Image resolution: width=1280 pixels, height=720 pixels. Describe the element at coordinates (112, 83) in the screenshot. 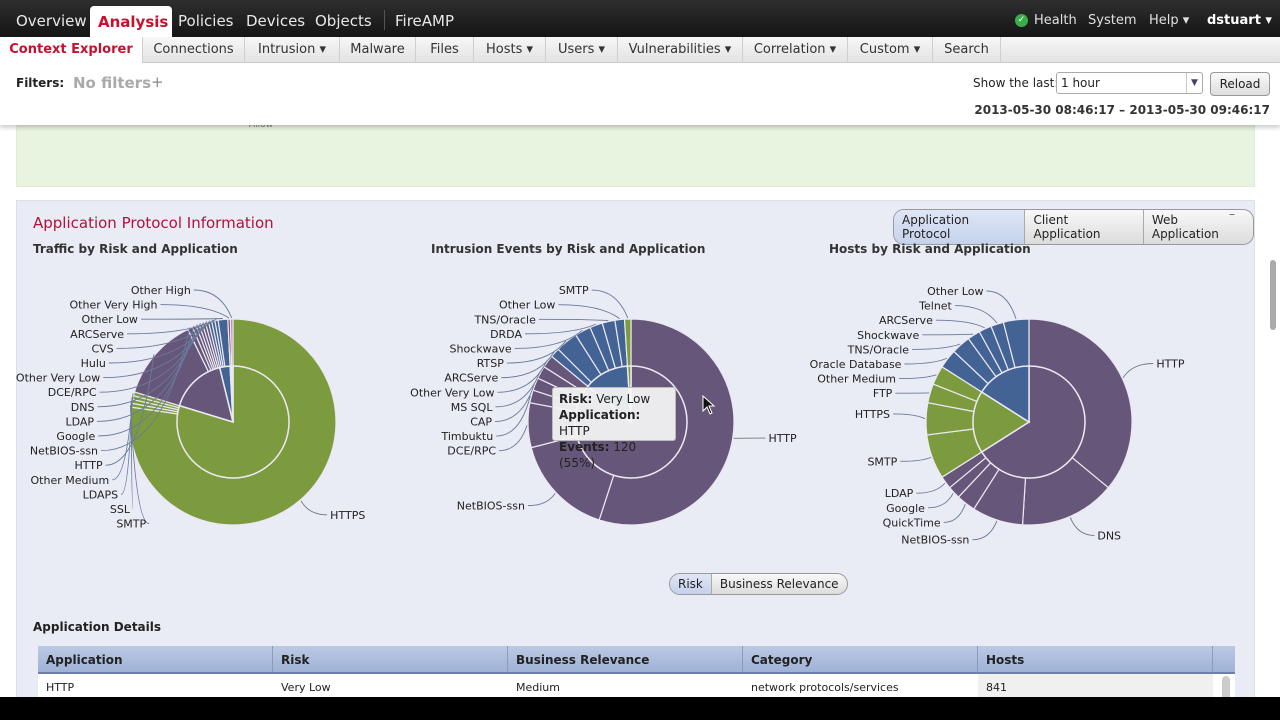

I see `filters-value: No filters` at that location.